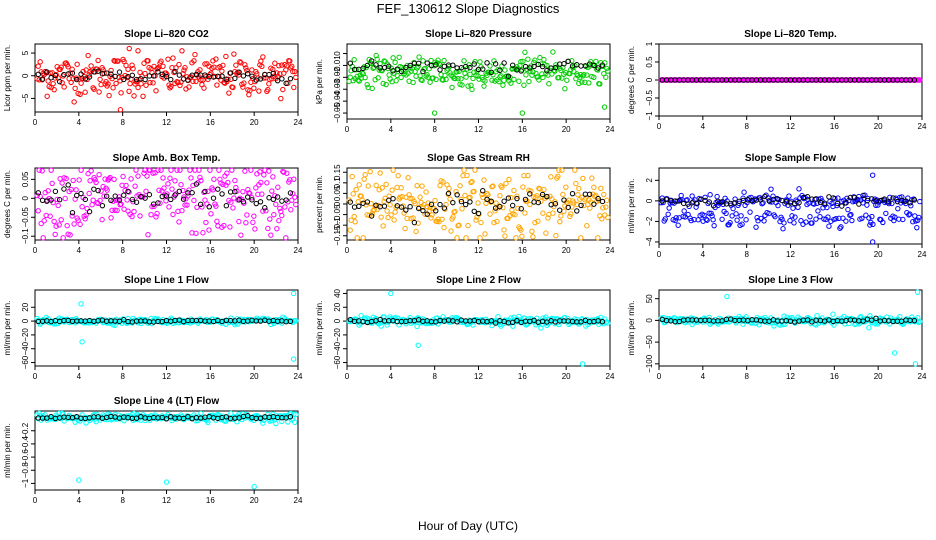  Describe the element at coordinates (319, 328) in the screenshot. I see `y-axis-label: ml/min per min.` at that location.